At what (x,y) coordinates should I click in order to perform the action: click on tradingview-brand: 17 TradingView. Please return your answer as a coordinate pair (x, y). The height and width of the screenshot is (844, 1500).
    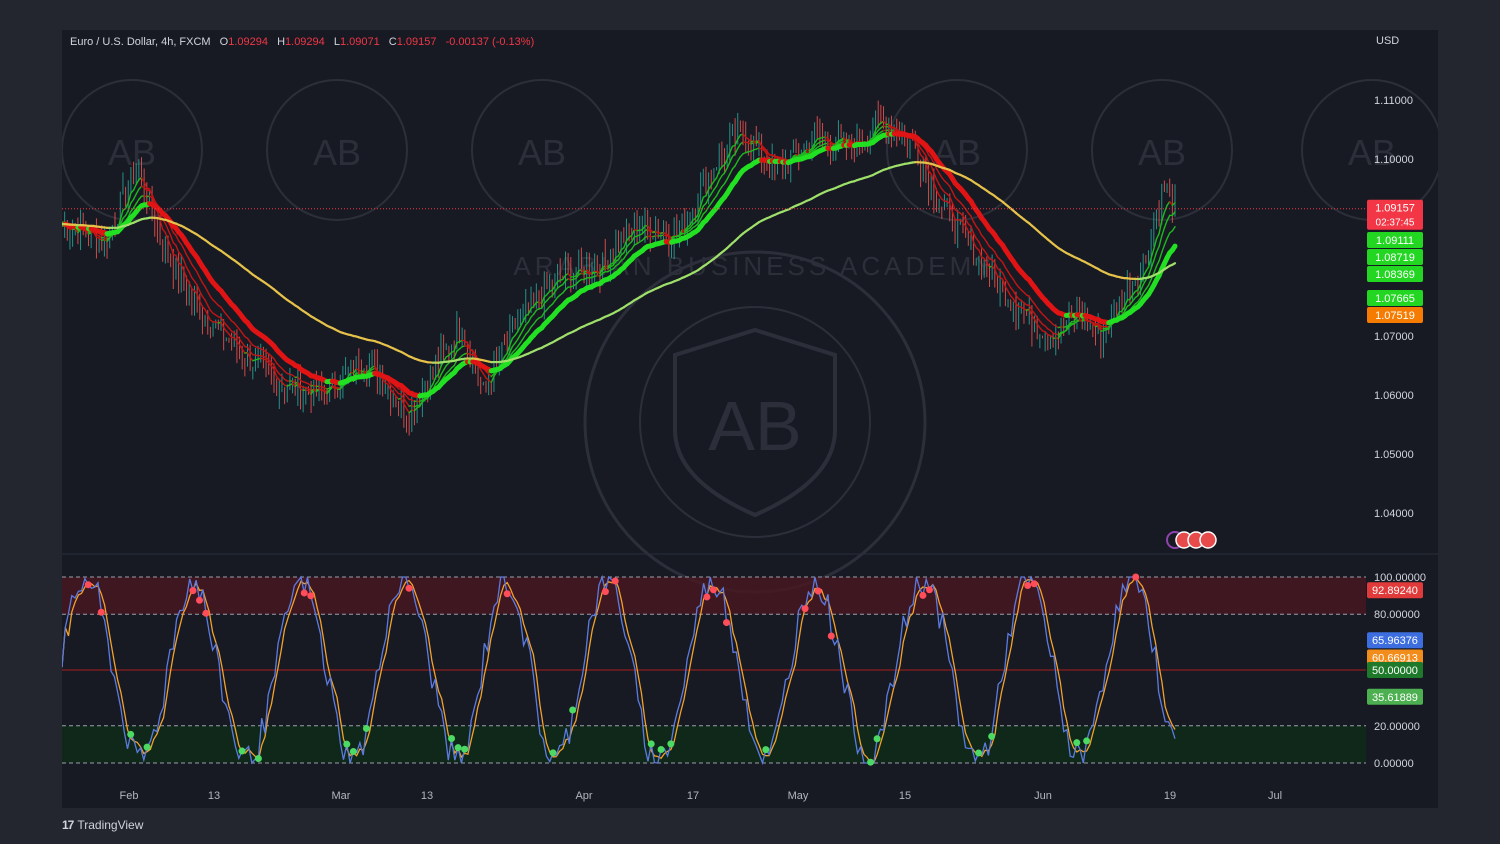
    Looking at the image, I should click on (102, 825).